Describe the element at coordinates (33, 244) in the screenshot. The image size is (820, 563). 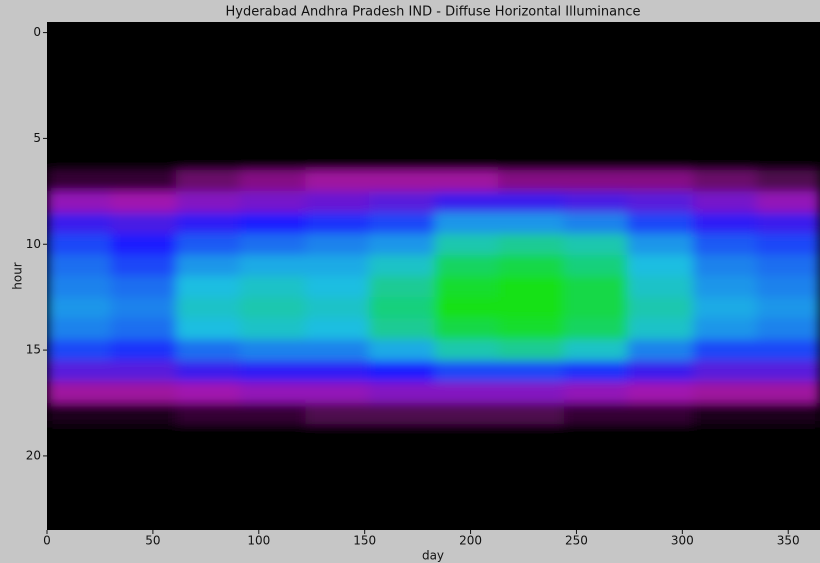
I see `y-tick-label: 10` at that location.